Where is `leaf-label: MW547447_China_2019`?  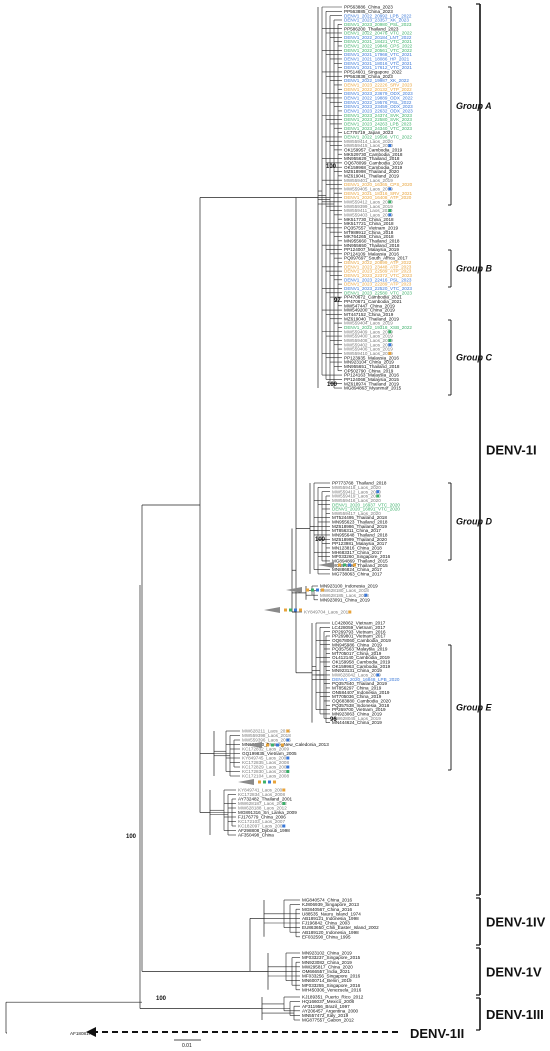
leaf-label: MW547447_China_2019 is located at coordinates (369, 305).